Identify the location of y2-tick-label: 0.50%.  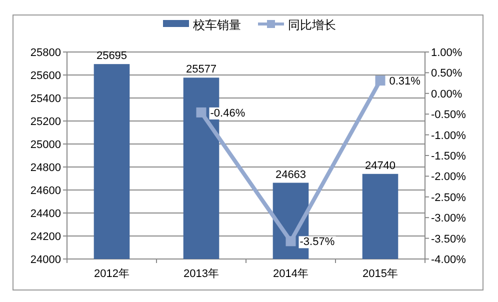
(446, 74).